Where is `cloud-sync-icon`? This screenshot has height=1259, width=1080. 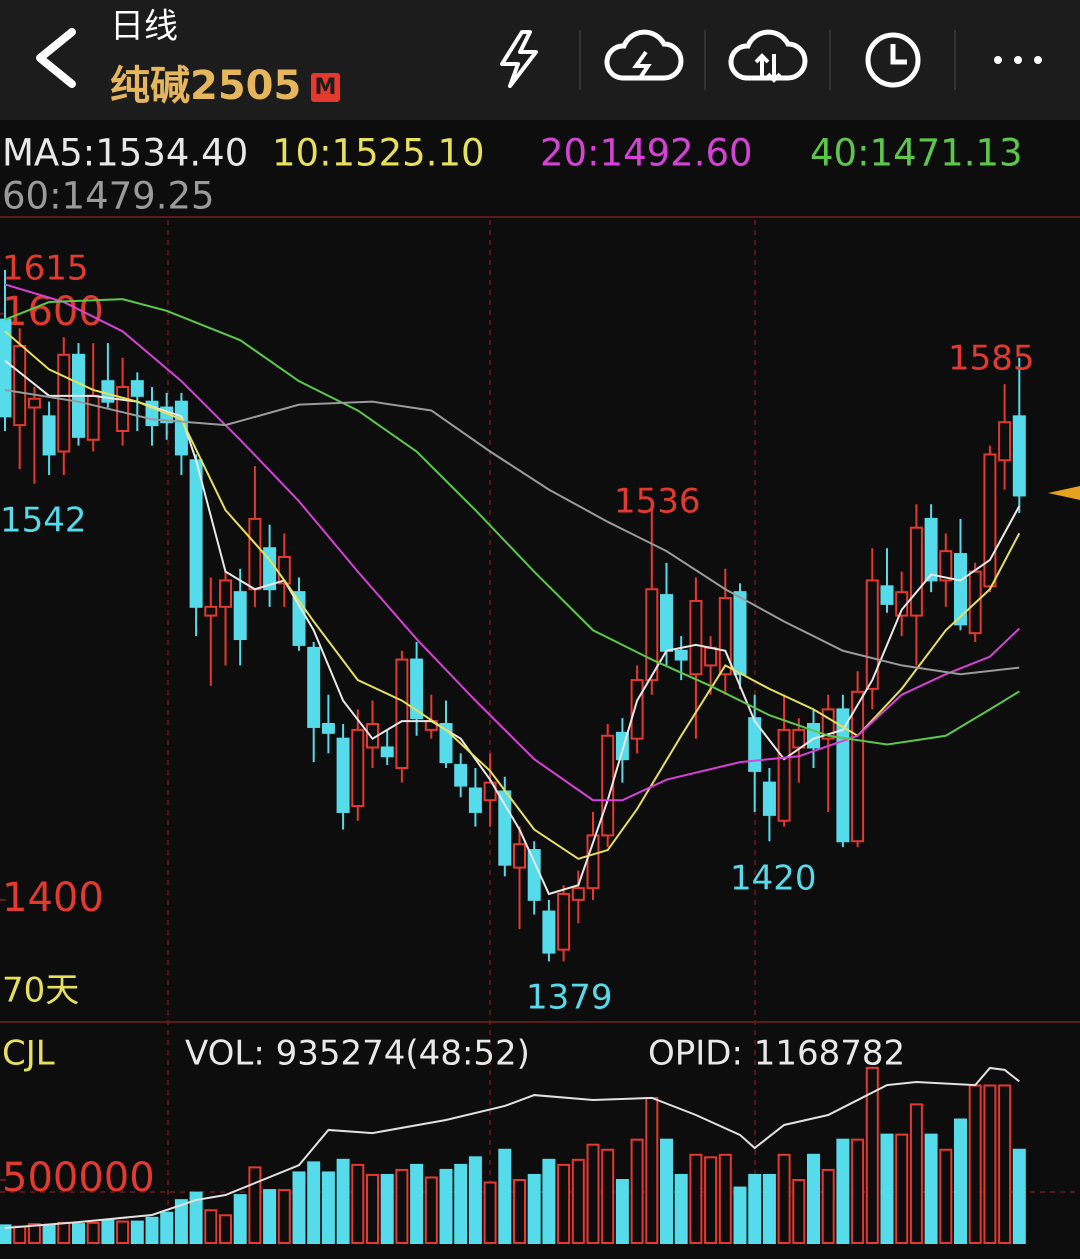 cloud-sync-icon is located at coordinates (768, 55).